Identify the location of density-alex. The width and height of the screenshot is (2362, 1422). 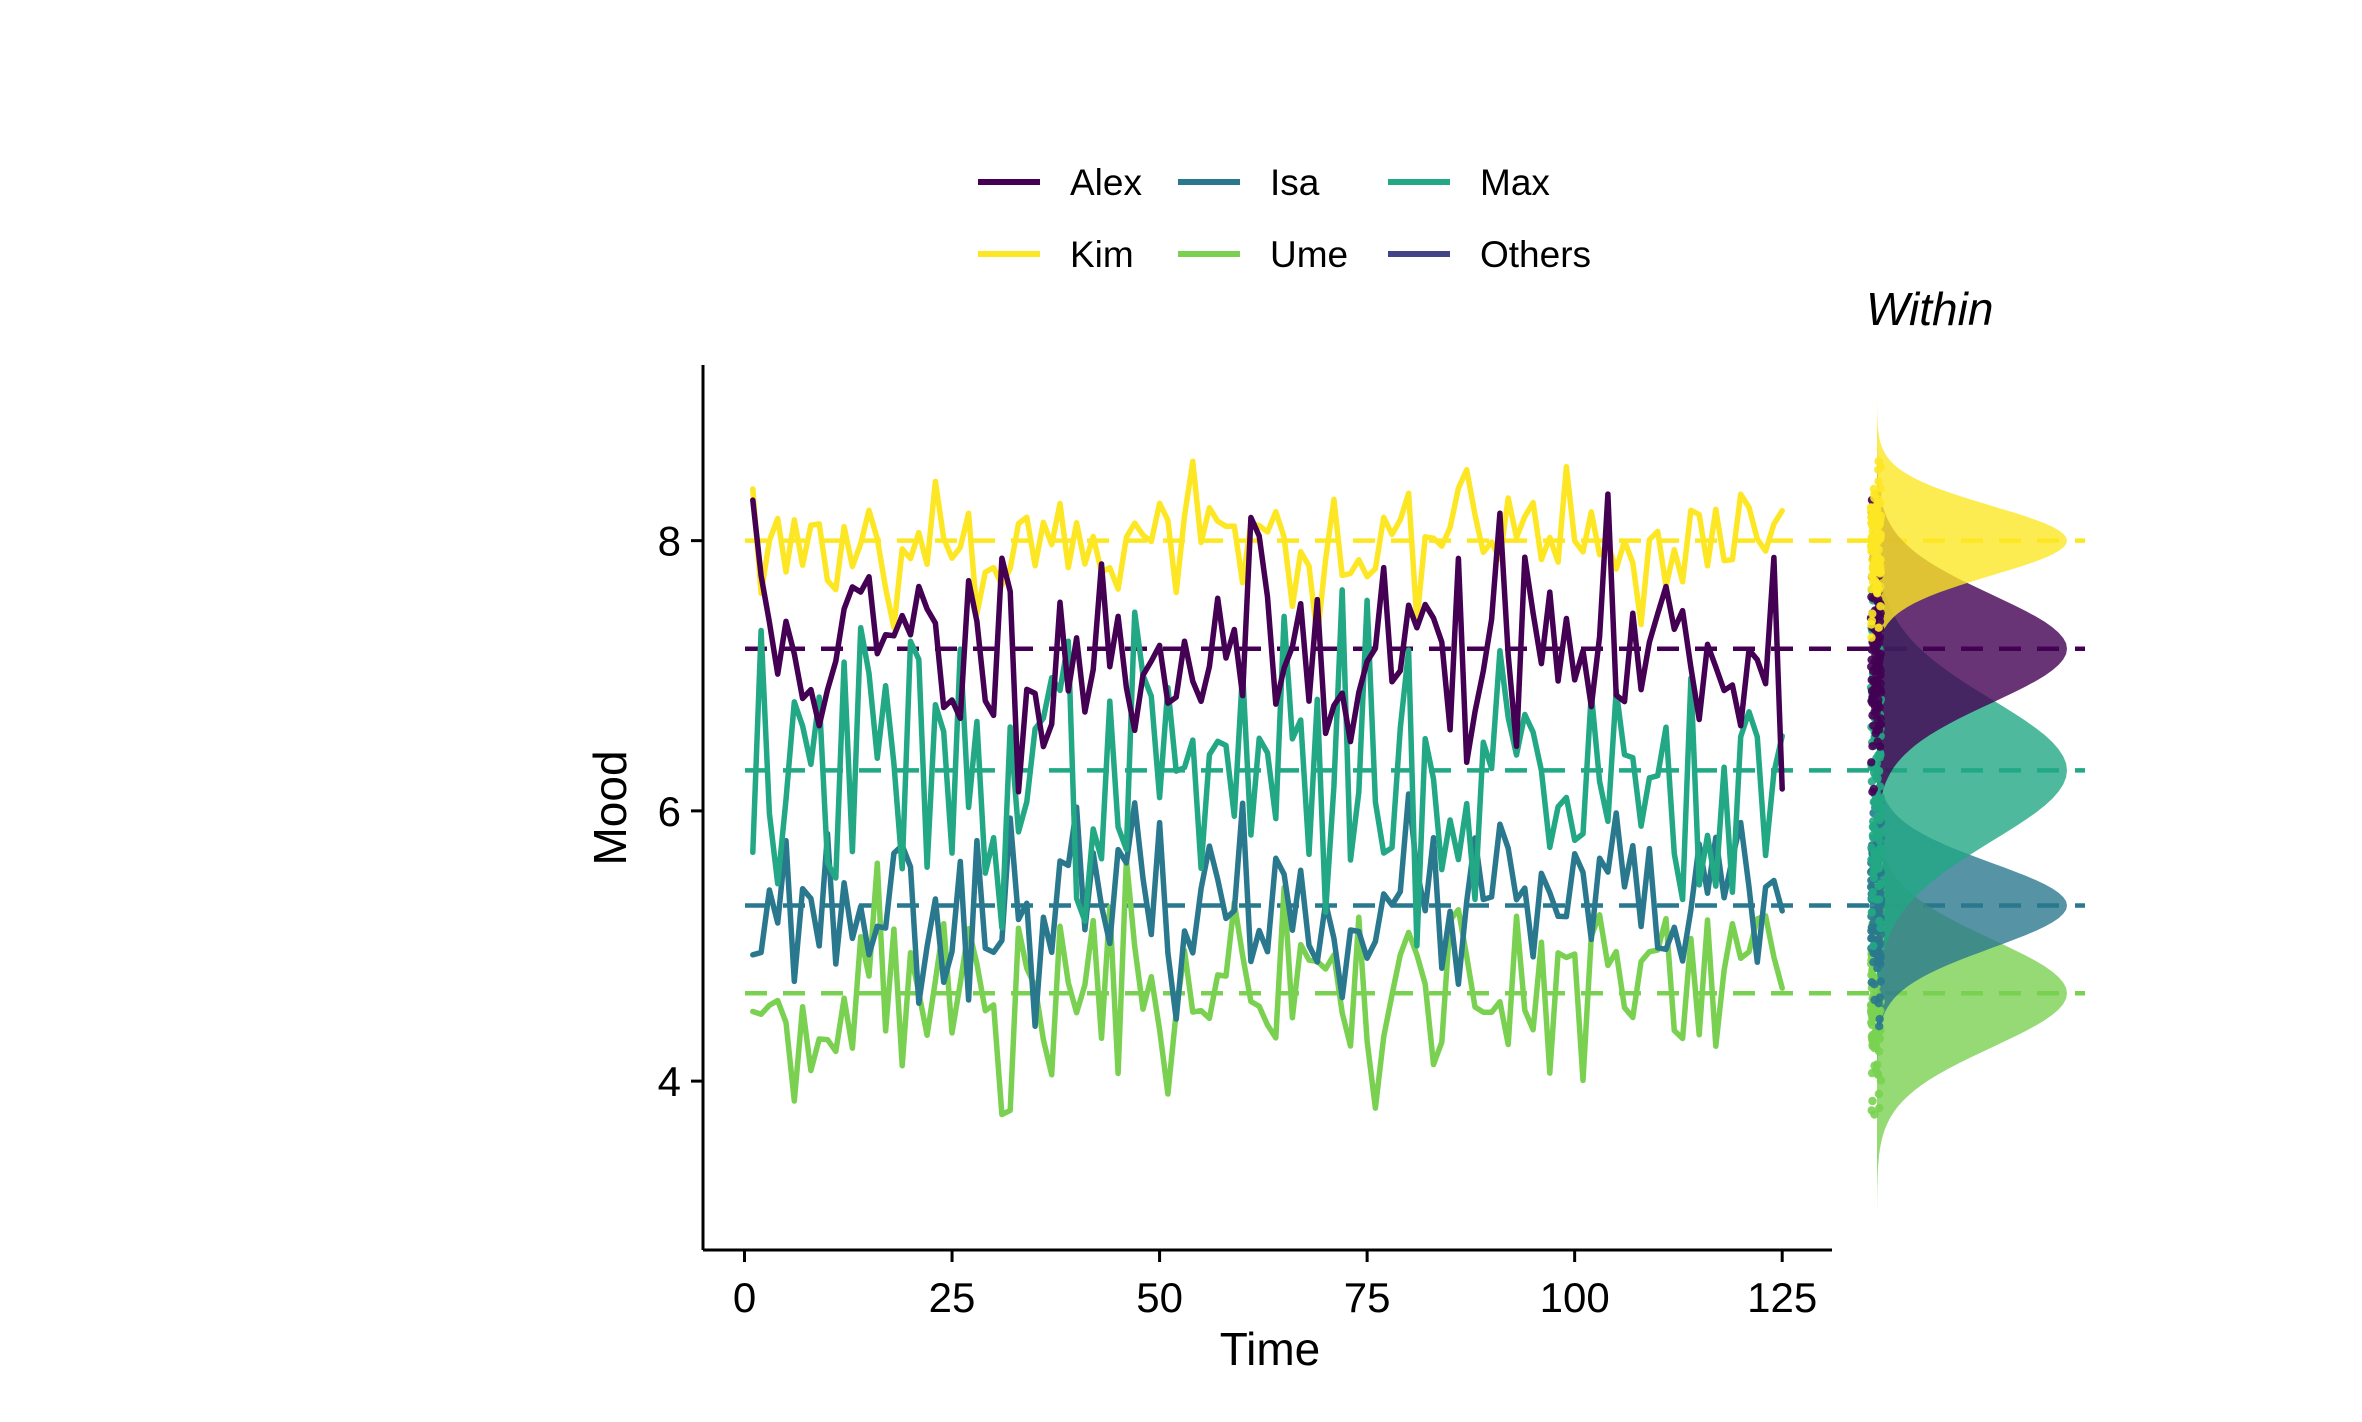
(1972, 649).